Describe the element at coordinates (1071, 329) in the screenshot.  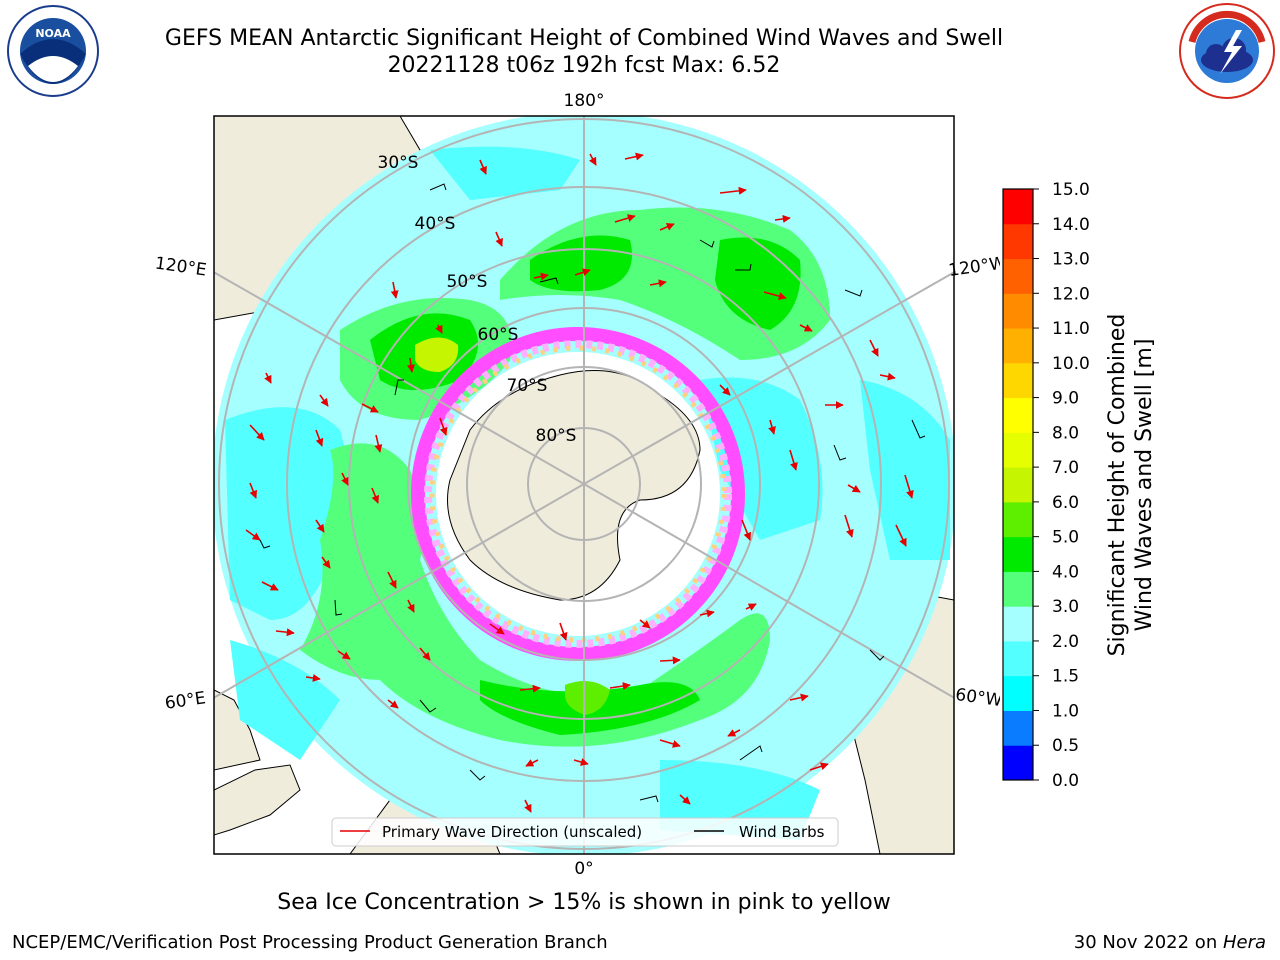
I see `colorbar-tick-label: 11.0` at that location.